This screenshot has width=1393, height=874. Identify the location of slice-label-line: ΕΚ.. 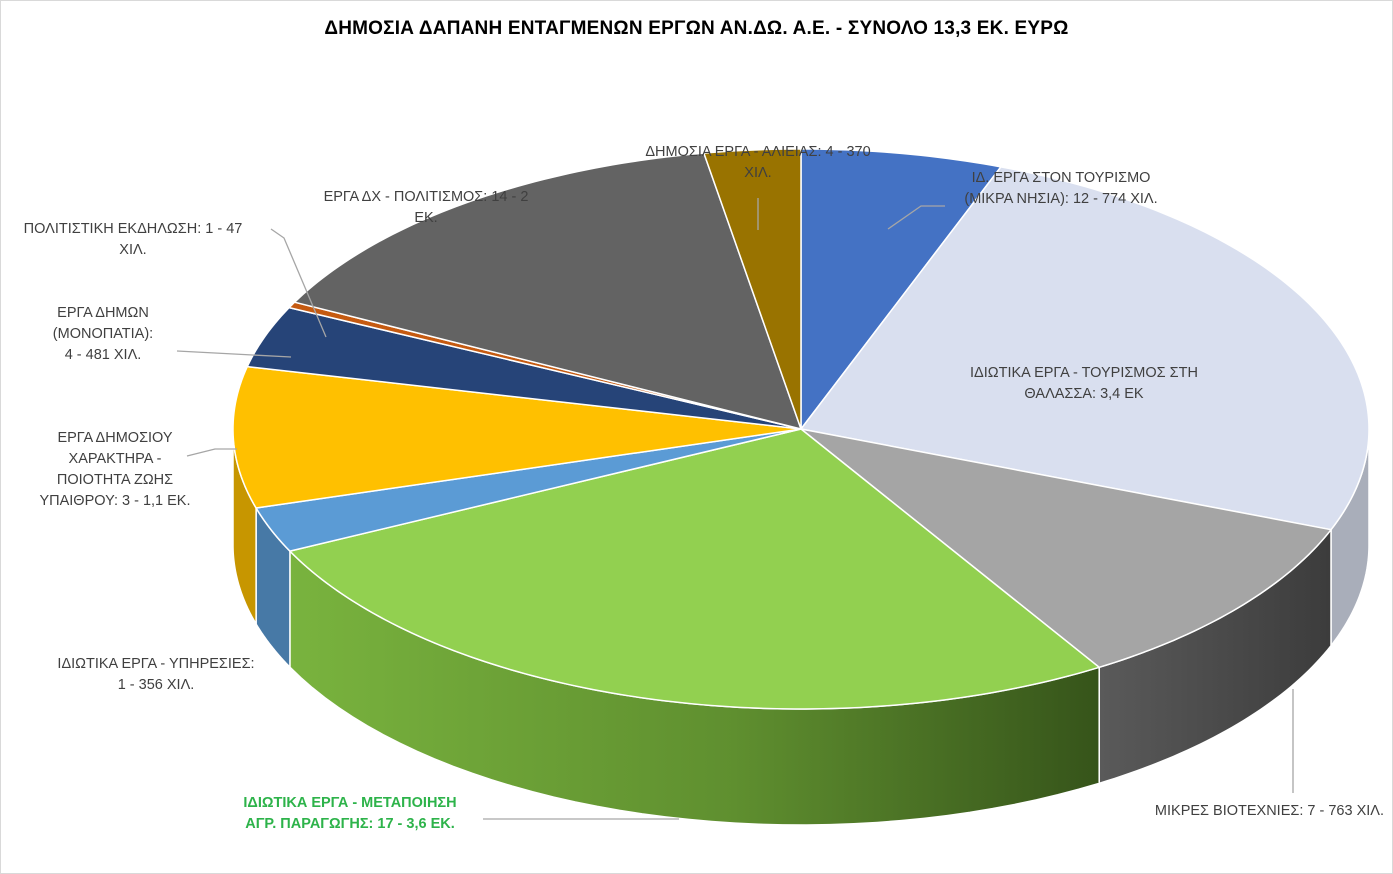
(425, 218).